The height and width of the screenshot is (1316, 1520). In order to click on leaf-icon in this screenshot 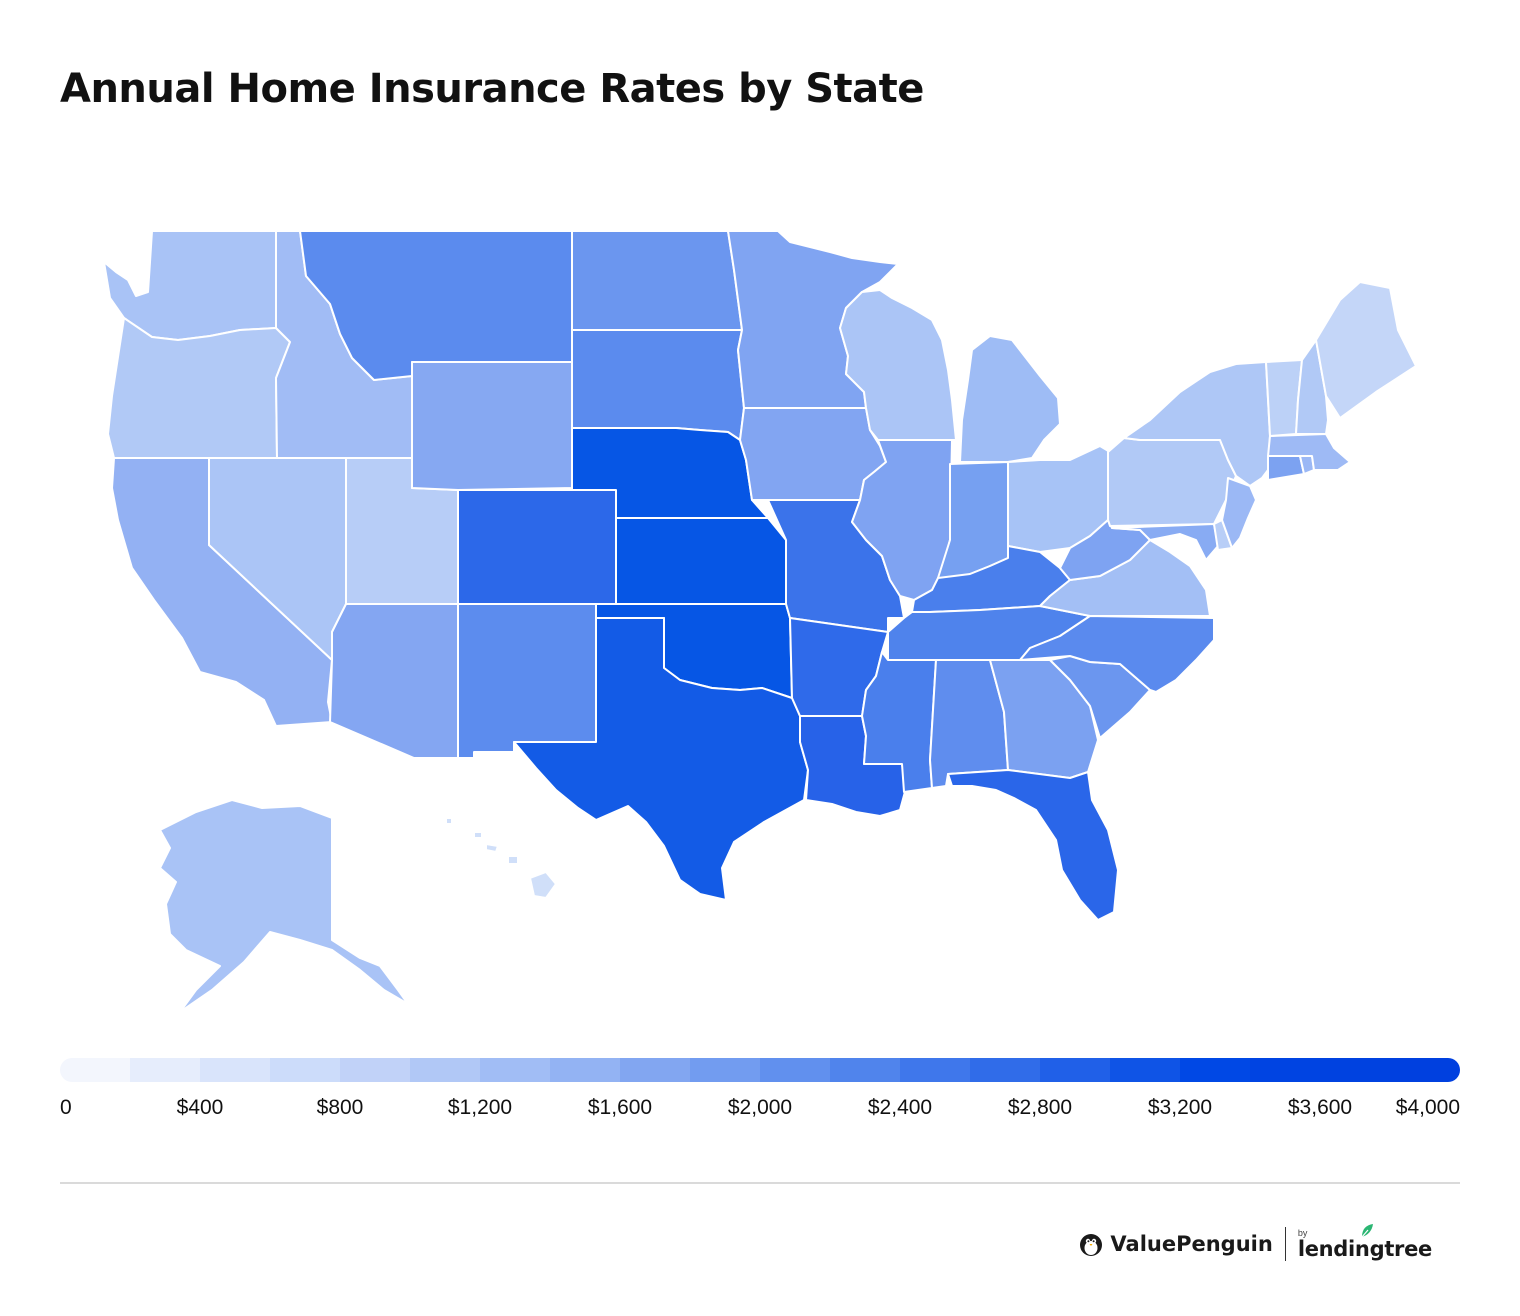, I will do `click(1367, 1230)`.